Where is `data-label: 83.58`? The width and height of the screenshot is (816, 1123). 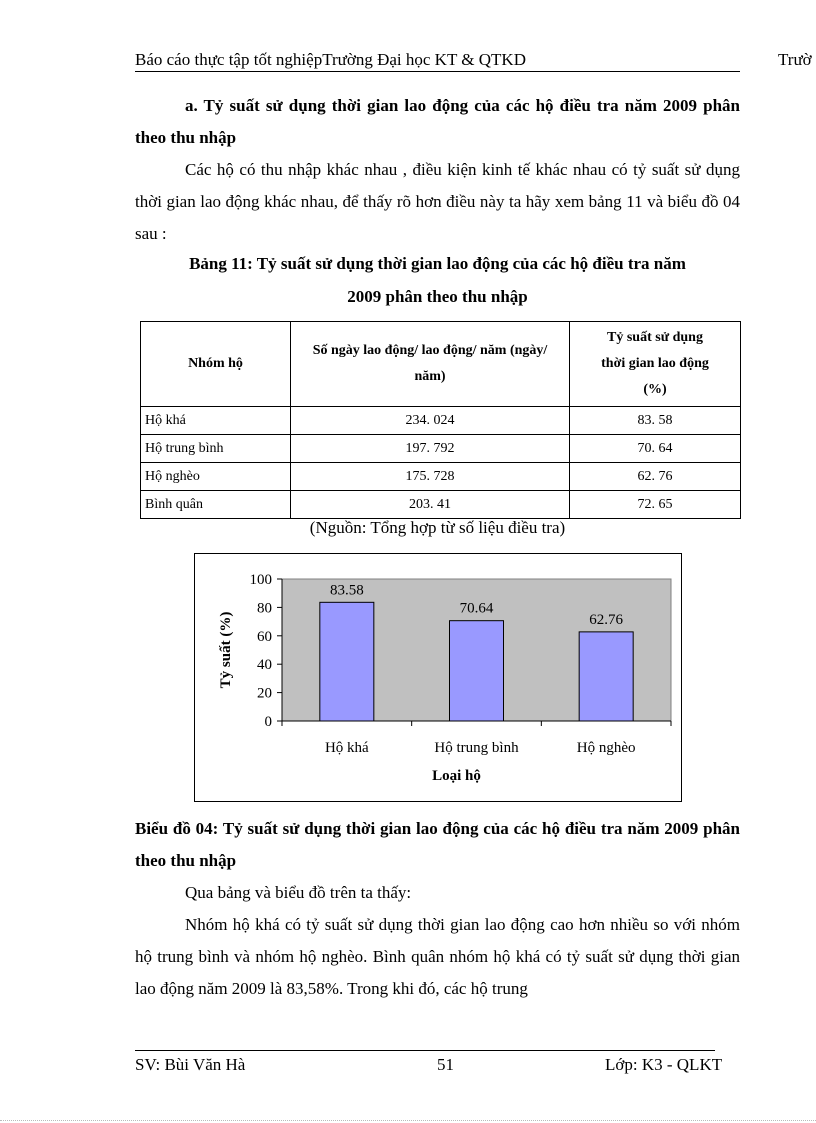
data-label: 83.58 is located at coordinates (347, 590).